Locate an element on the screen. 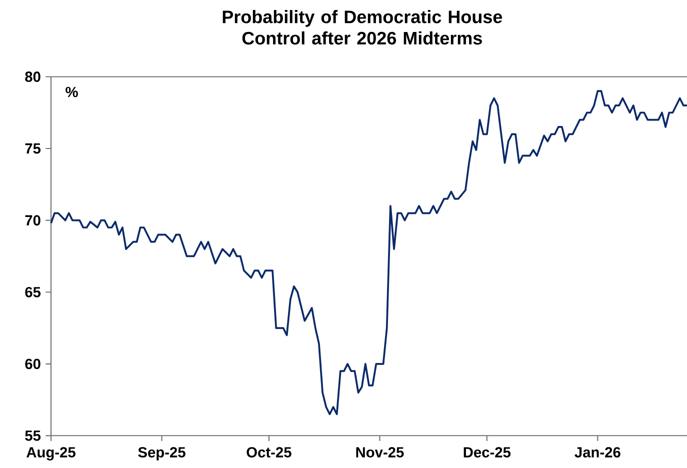  chart-title: Probability of Democratic House Control after 2026 Midterms is located at coordinates (362, 27).